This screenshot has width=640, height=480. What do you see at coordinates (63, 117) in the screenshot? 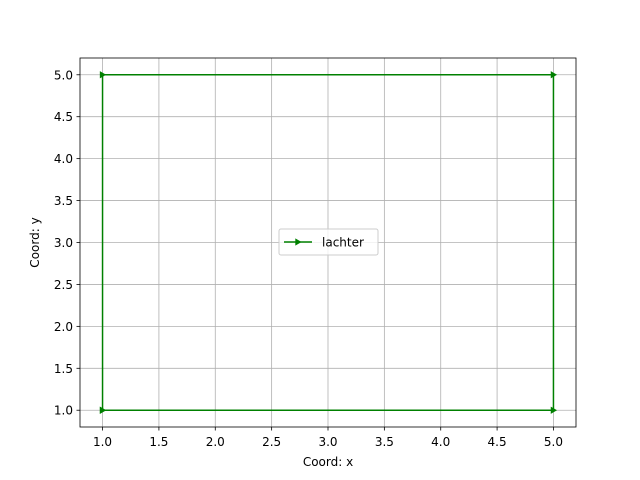
I see `y-tick-label: 4.5` at bounding box center [63, 117].